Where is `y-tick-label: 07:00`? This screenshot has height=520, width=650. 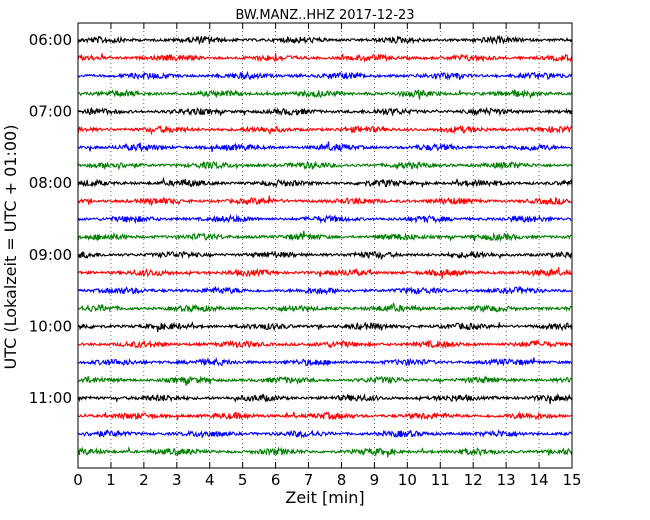 y-tick-label: 07:00 is located at coordinates (50, 112).